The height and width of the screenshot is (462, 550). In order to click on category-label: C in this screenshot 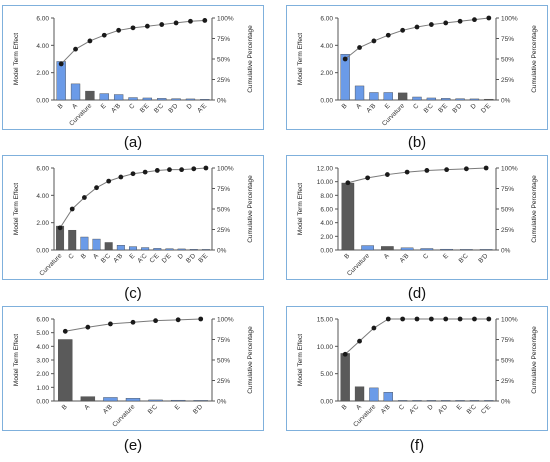, I will do `click(71, 256)`.